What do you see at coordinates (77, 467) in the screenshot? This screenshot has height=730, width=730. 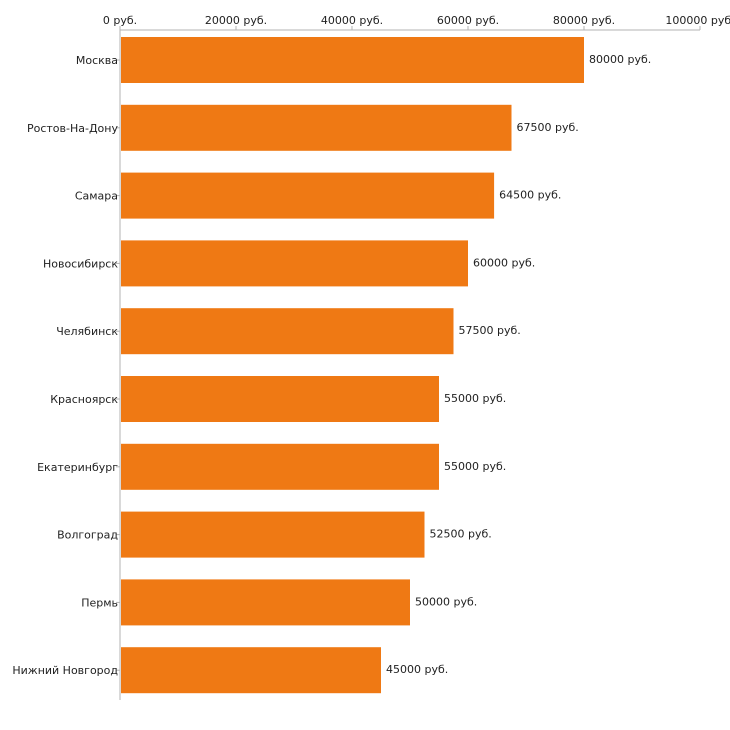 I see `category-label: Екатеринбург` at bounding box center [77, 467].